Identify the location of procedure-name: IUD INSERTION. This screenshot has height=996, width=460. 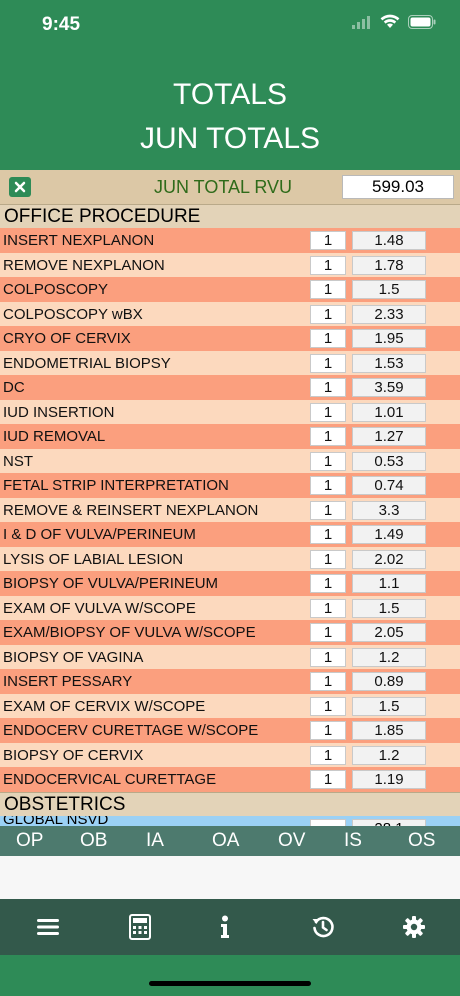
(59, 412).